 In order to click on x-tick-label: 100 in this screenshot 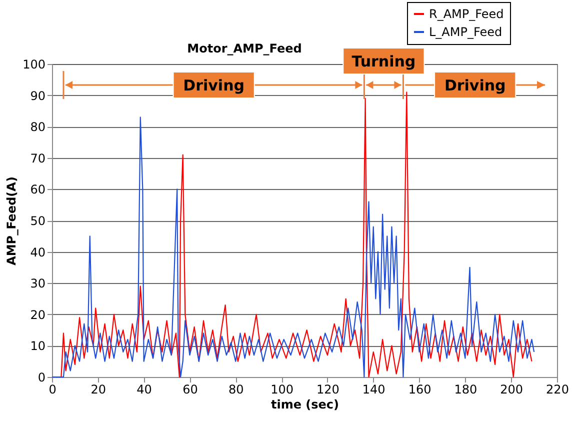, I will do `click(282, 389)`.